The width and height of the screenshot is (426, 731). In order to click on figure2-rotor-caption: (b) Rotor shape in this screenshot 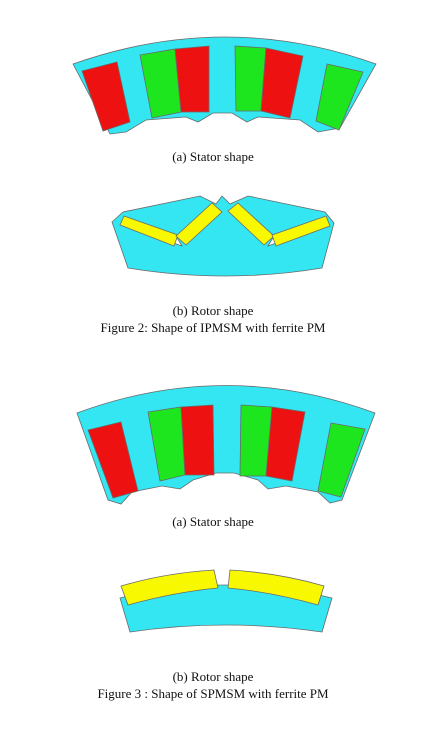, I will do `click(213, 310)`.